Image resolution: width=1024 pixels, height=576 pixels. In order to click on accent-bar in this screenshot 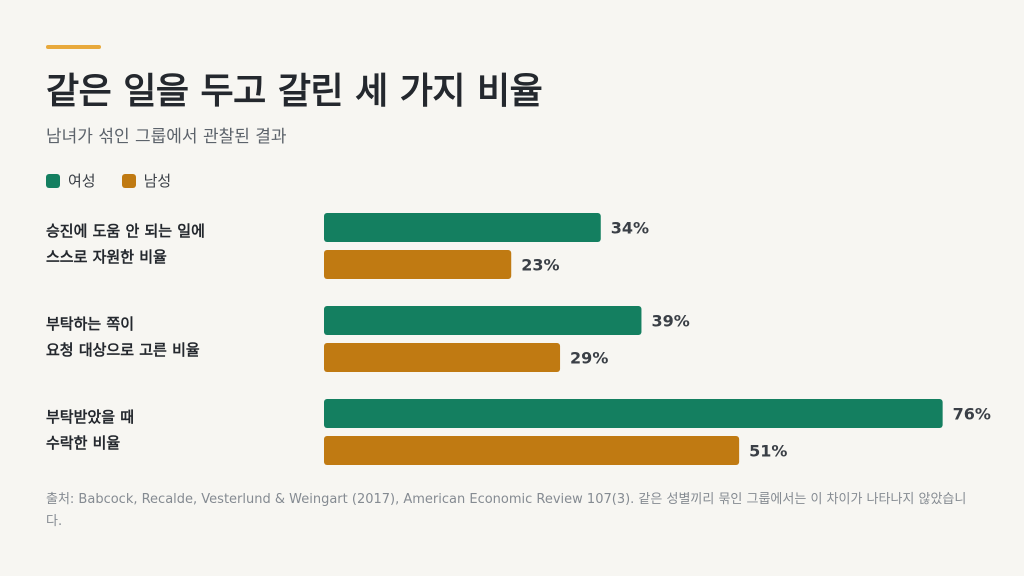, I will do `click(73, 47)`.